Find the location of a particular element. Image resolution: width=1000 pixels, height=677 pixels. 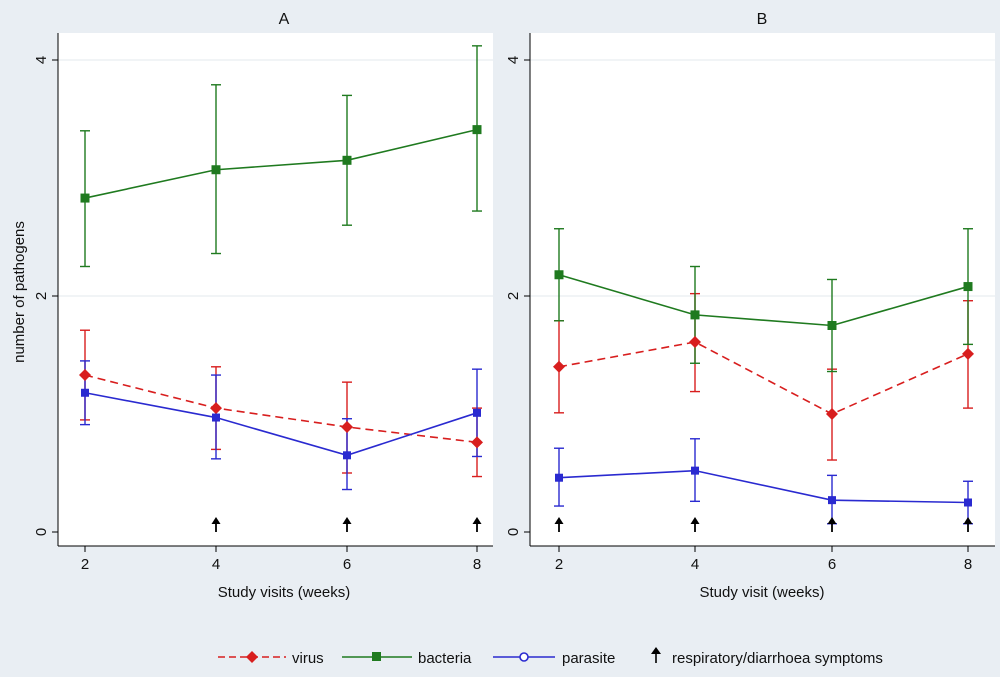

panel-b-x-tick-label: 8 is located at coordinates (968, 564).